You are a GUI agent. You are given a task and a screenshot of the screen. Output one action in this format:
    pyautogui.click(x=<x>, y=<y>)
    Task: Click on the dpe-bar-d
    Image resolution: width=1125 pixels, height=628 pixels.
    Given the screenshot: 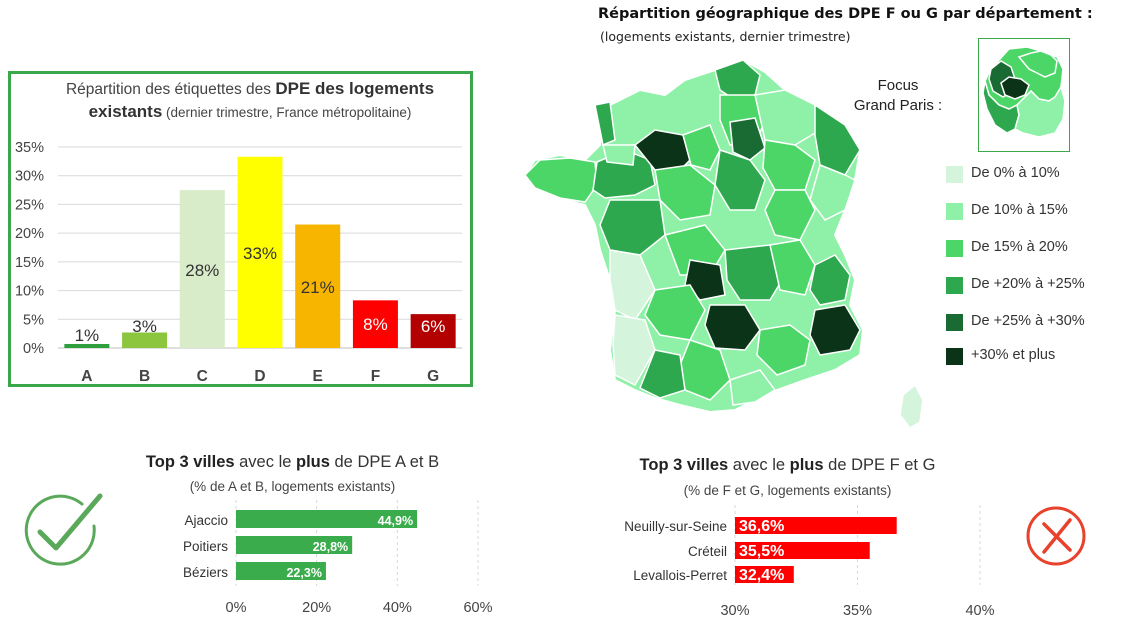 What is the action you would take?
    pyautogui.click(x=260, y=252)
    